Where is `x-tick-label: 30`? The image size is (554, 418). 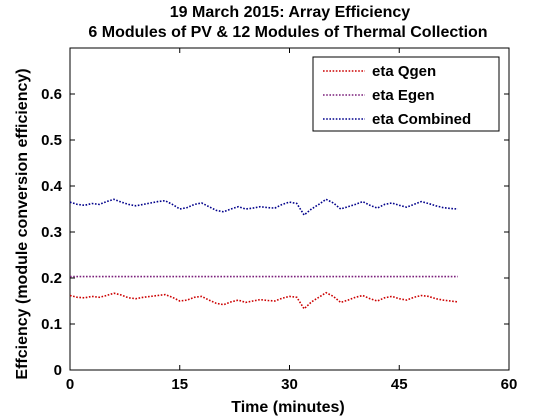
x-tick-label: 30 is located at coordinates (289, 384).